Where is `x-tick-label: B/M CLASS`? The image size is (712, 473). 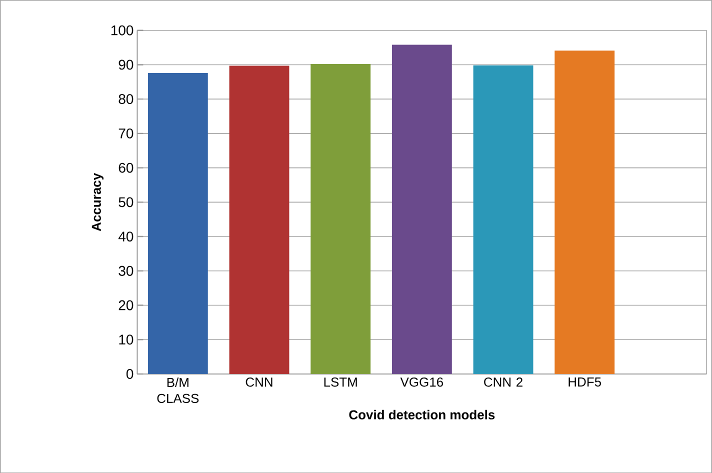 x-tick-label: B/M CLASS is located at coordinates (178, 390).